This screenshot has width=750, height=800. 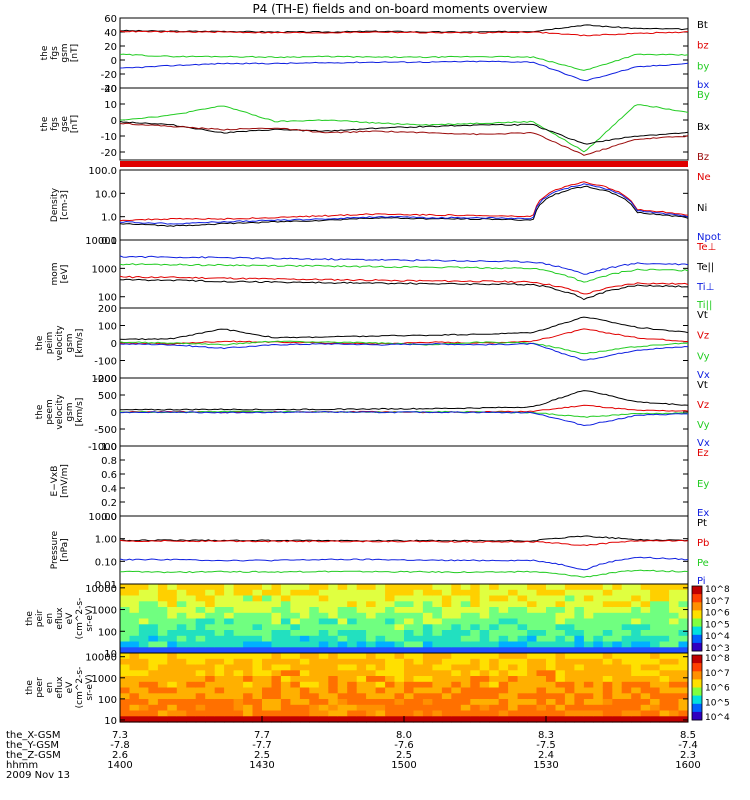 What do you see at coordinates (262, 755) in the screenshot?
I see `x-tick-label-z: 2.5` at bounding box center [262, 755].